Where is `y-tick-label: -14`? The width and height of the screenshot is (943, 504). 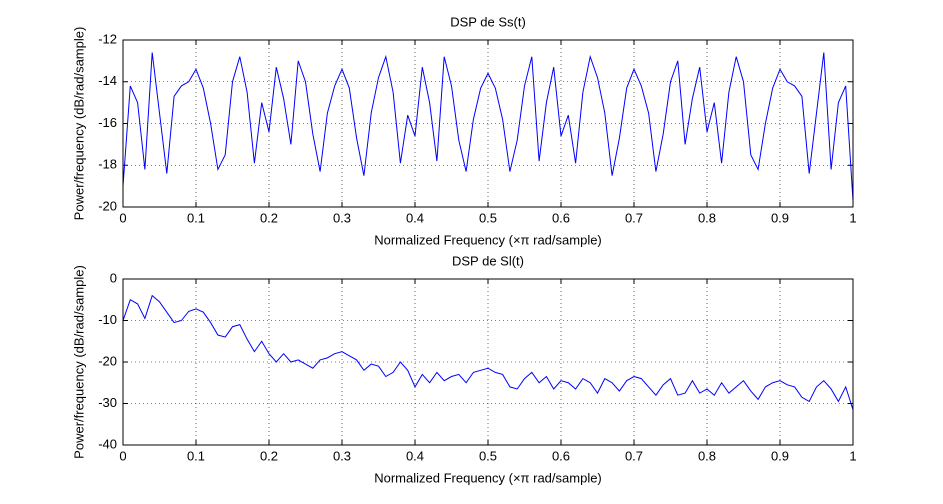 y-tick-label: -14 is located at coordinates (107, 80).